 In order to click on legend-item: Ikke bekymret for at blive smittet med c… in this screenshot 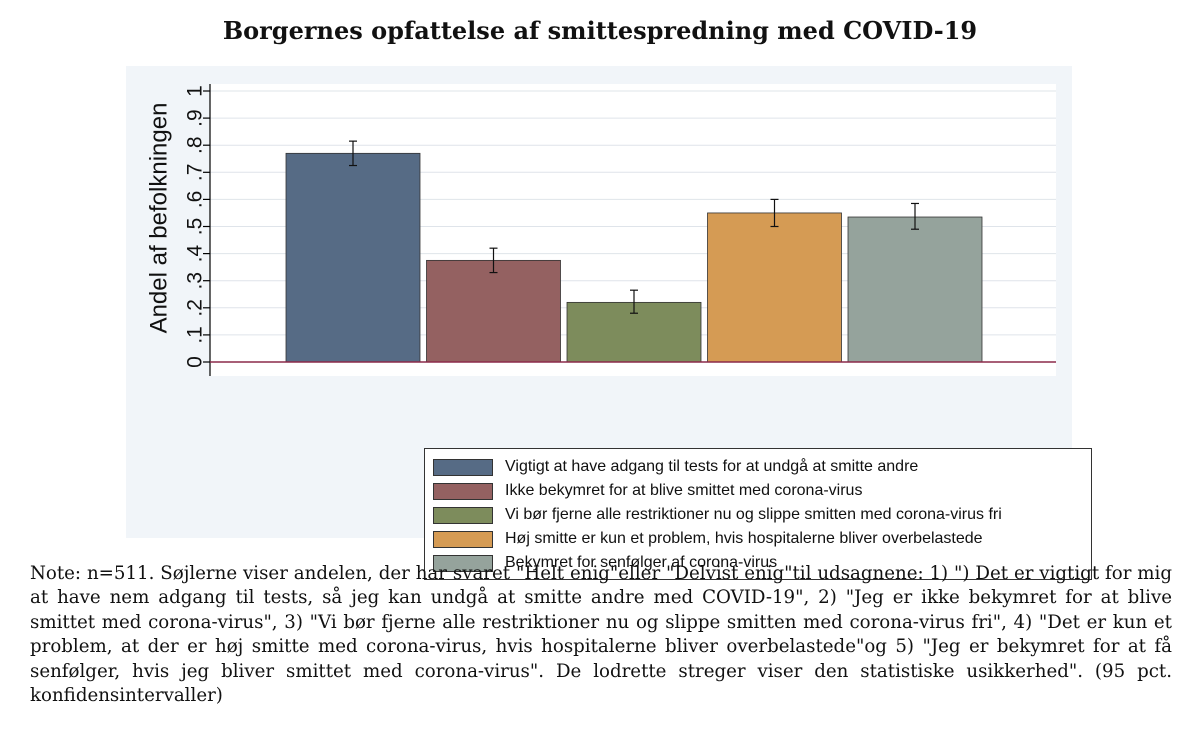, I will do `click(758, 491)`.